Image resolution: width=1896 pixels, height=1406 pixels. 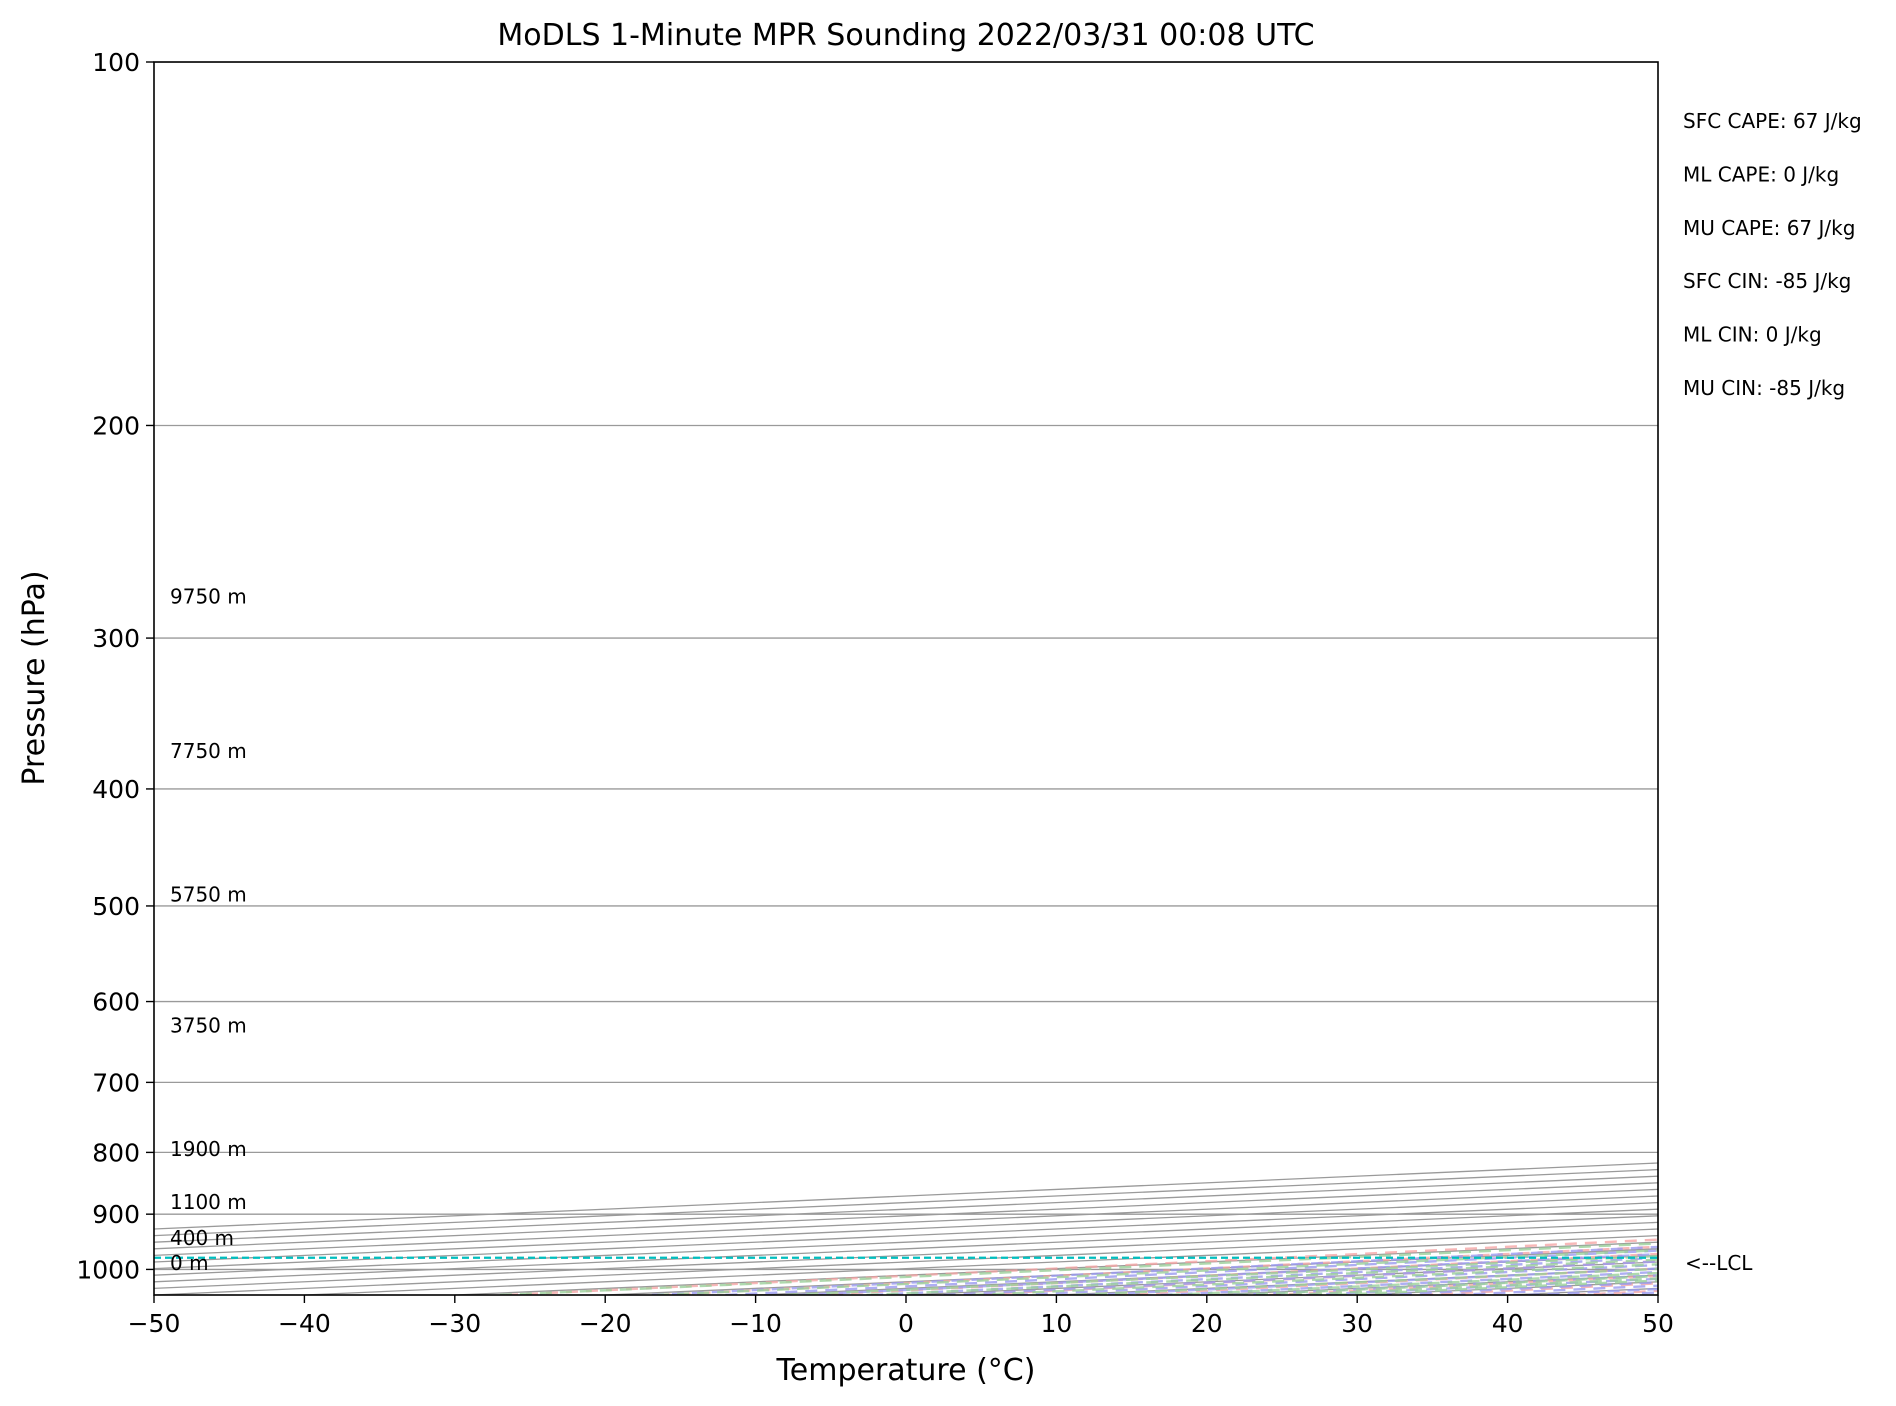 What do you see at coordinates (1769, 228) in the screenshot?
I see `stat-label: MU CAPE: 67 J/kg` at bounding box center [1769, 228].